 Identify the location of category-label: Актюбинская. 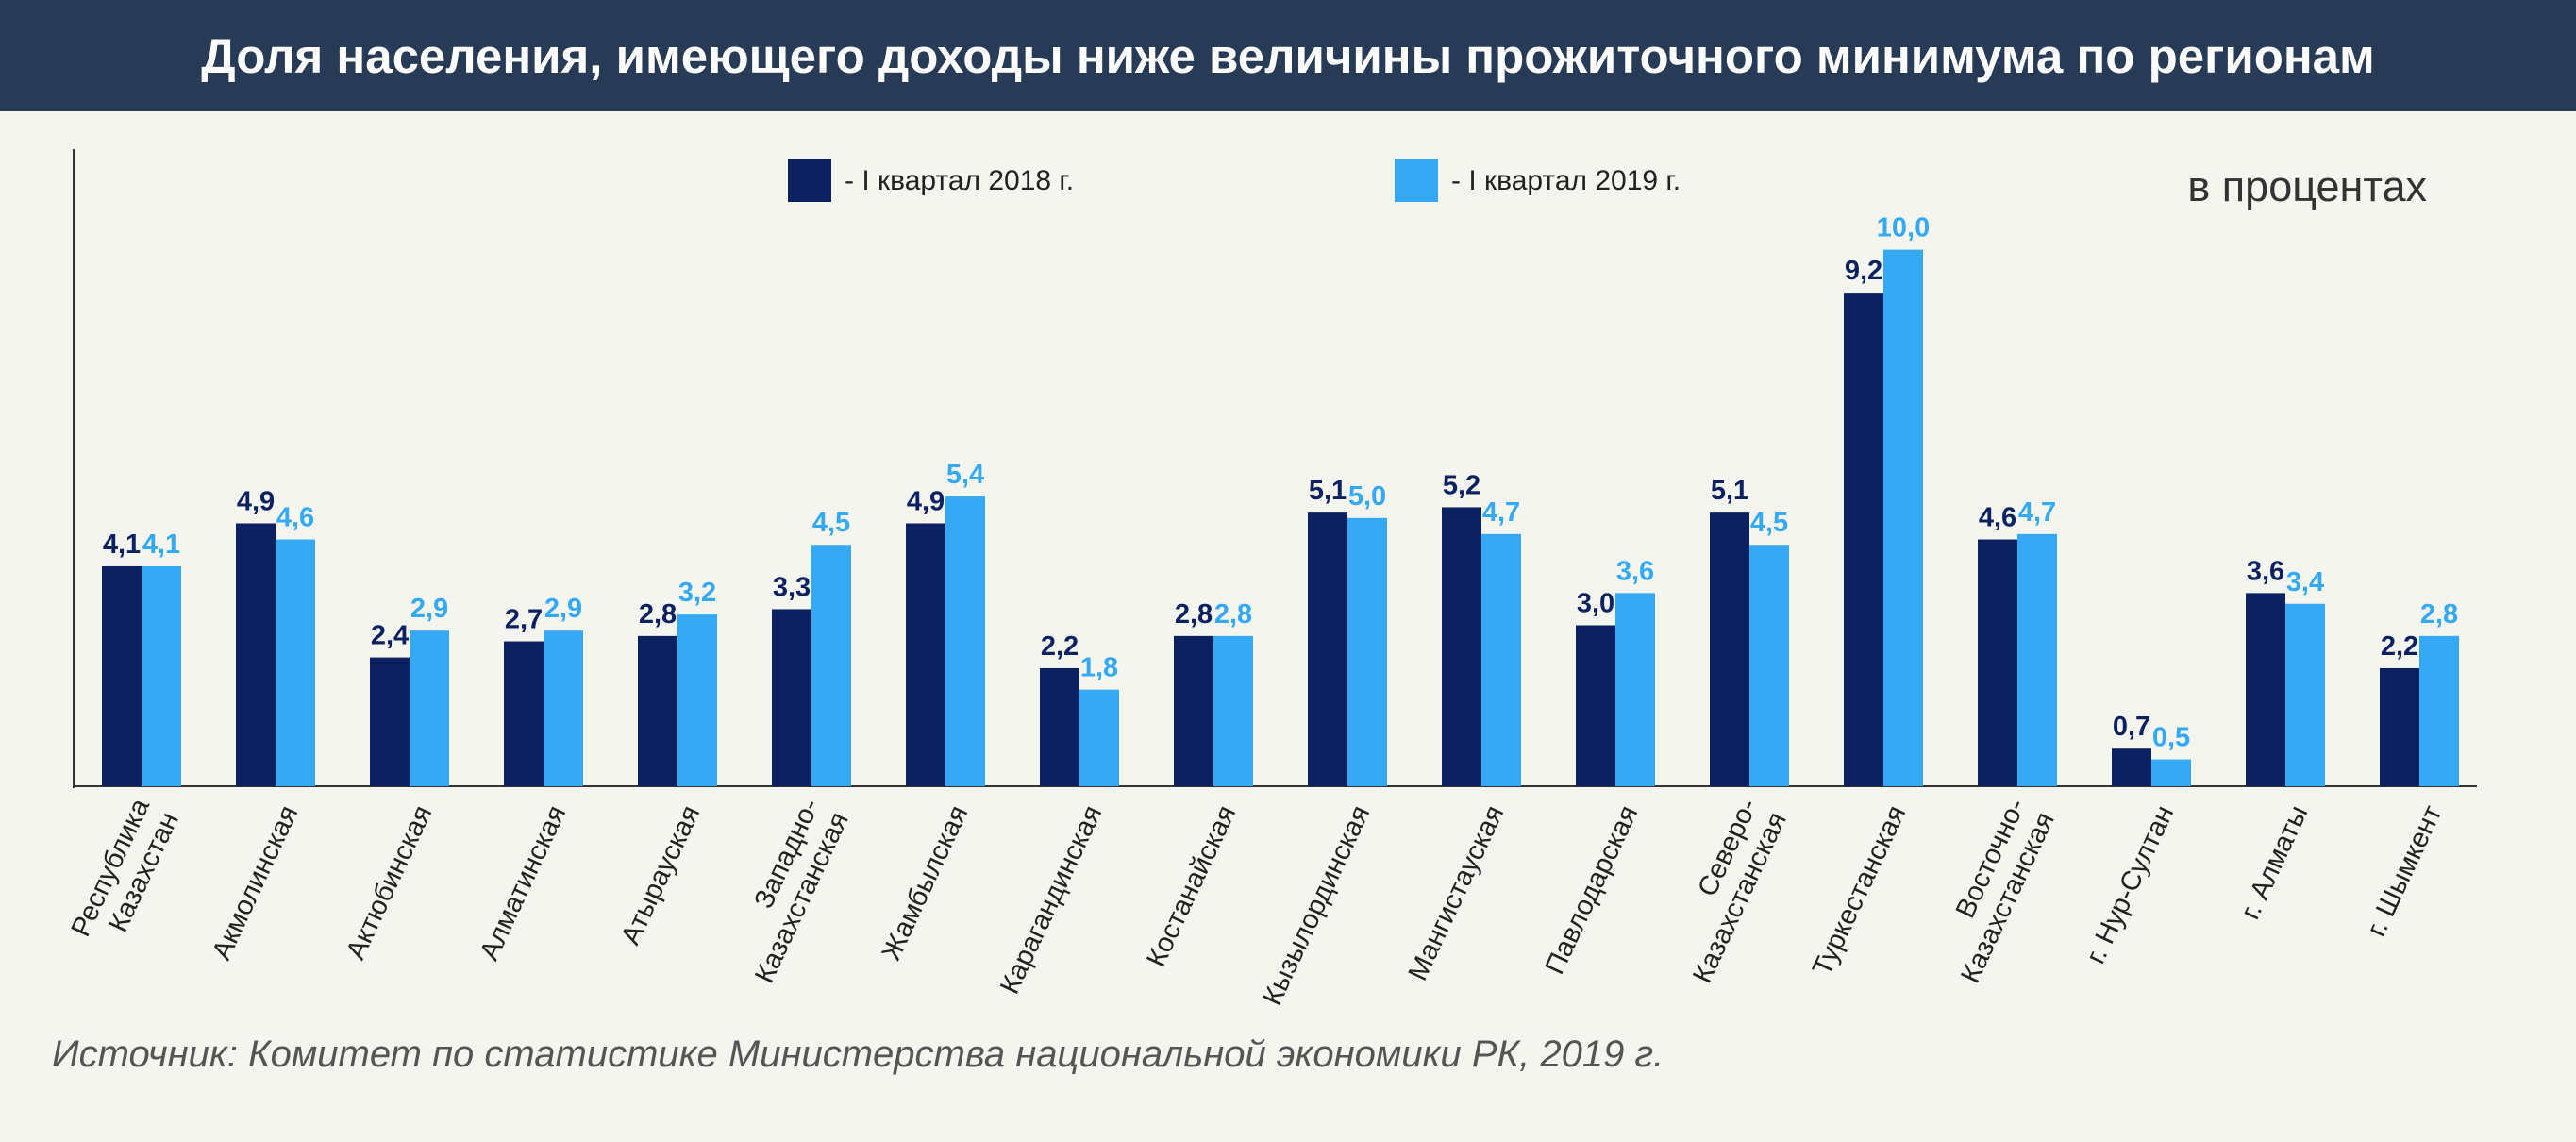
(389, 883).